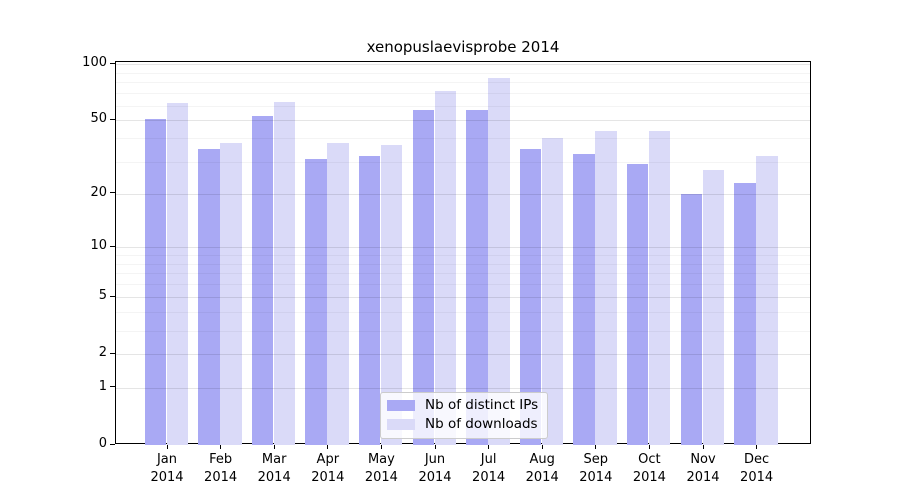 Image resolution: width=900 pixels, height=500 pixels. Describe the element at coordinates (606, 287) in the screenshot. I see `bar-nb-of-downloads-sep-2014` at that location.